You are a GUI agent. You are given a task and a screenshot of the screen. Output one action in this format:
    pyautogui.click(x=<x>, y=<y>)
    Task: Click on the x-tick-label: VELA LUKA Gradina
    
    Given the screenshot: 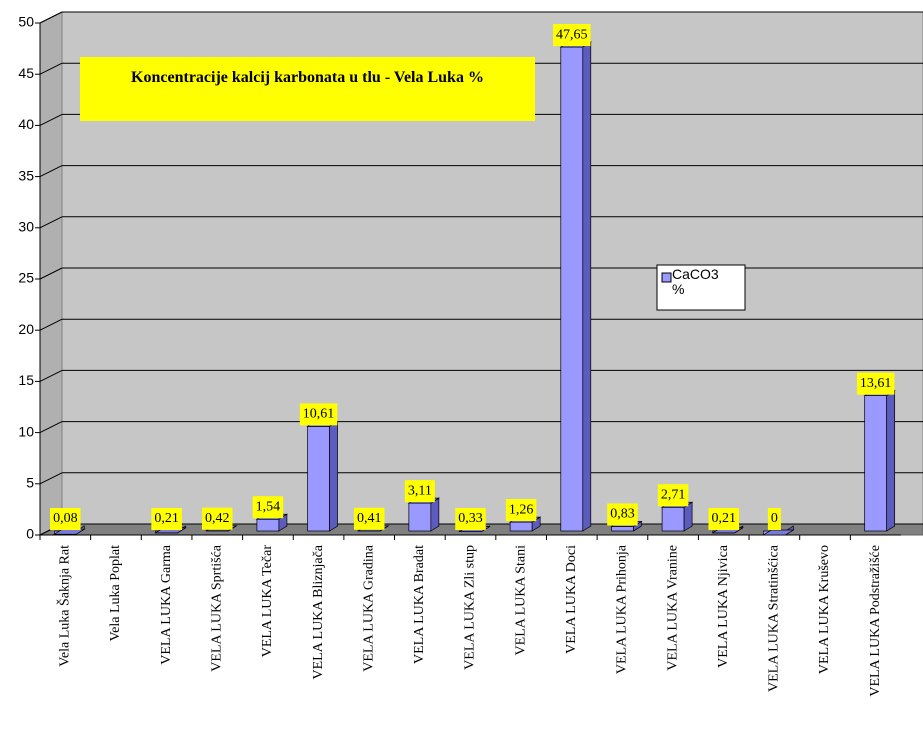 What is the action you would take?
    pyautogui.click(x=368, y=608)
    